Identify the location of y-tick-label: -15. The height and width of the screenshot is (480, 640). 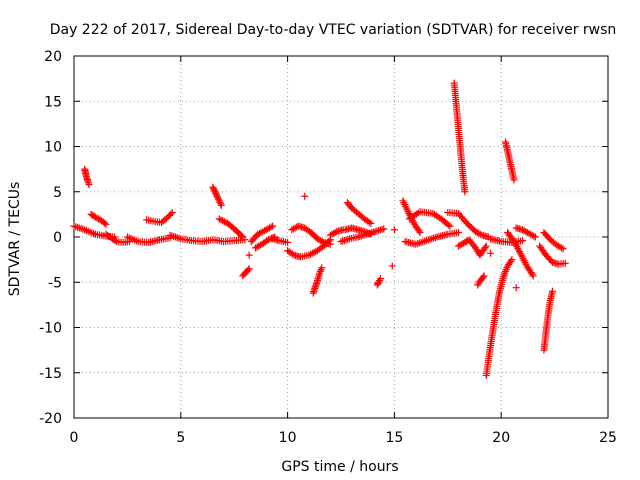
(50, 374).